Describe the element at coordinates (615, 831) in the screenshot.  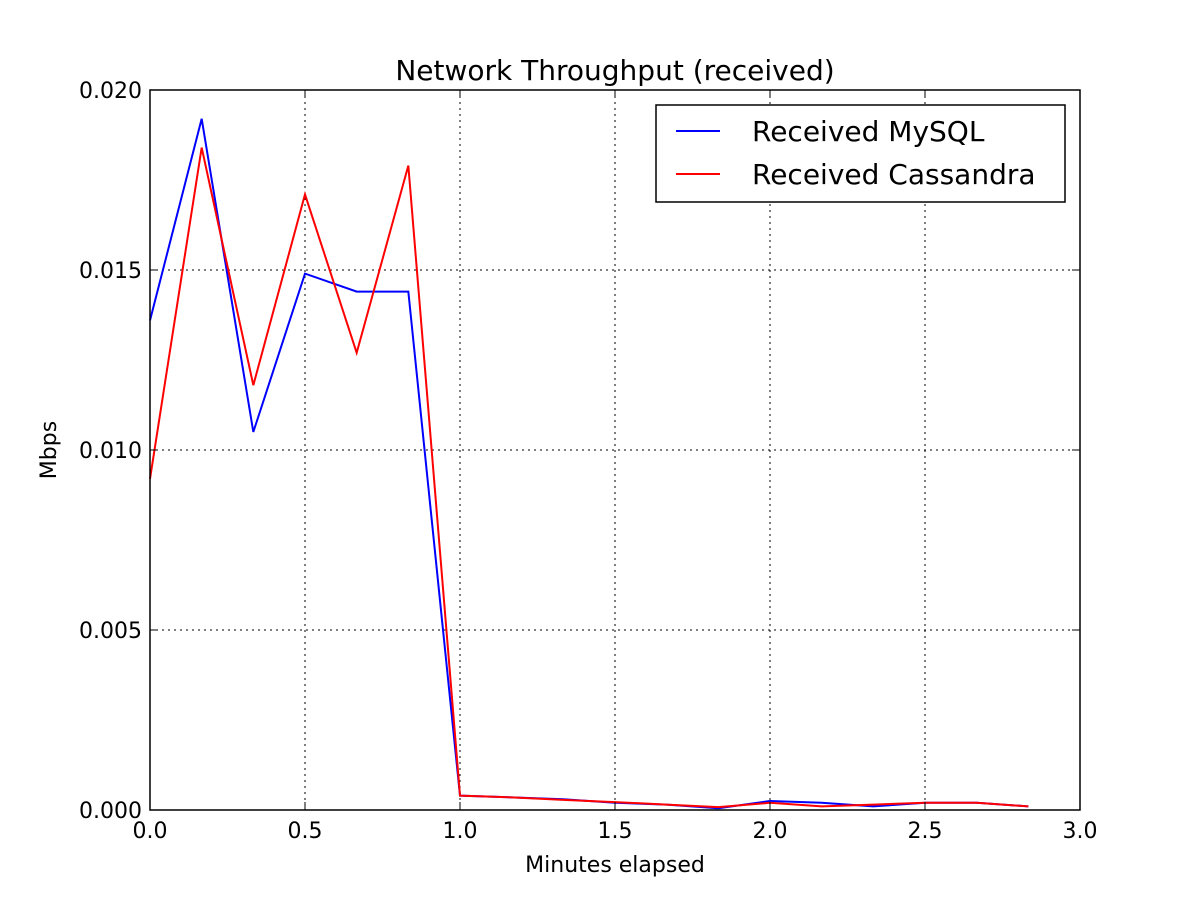
I see `x-tick-label: 1.5` at that location.